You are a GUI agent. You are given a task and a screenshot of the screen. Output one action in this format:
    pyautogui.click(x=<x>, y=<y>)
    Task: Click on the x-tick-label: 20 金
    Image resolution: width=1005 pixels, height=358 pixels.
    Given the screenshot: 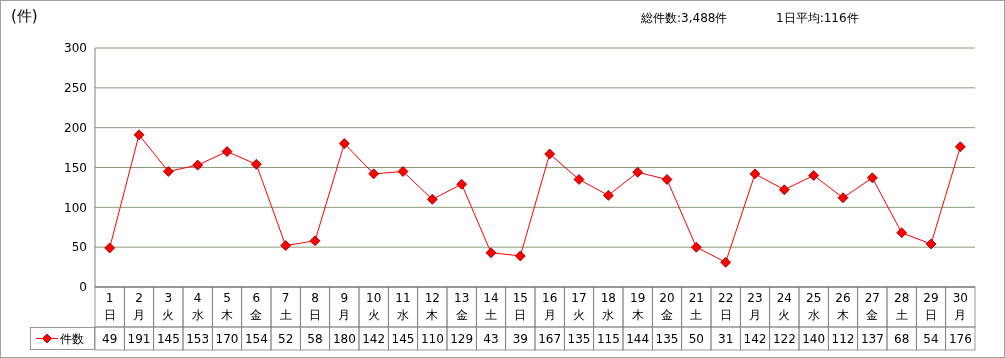 What is the action you would take?
    pyautogui.click(x=667, y=306)
    